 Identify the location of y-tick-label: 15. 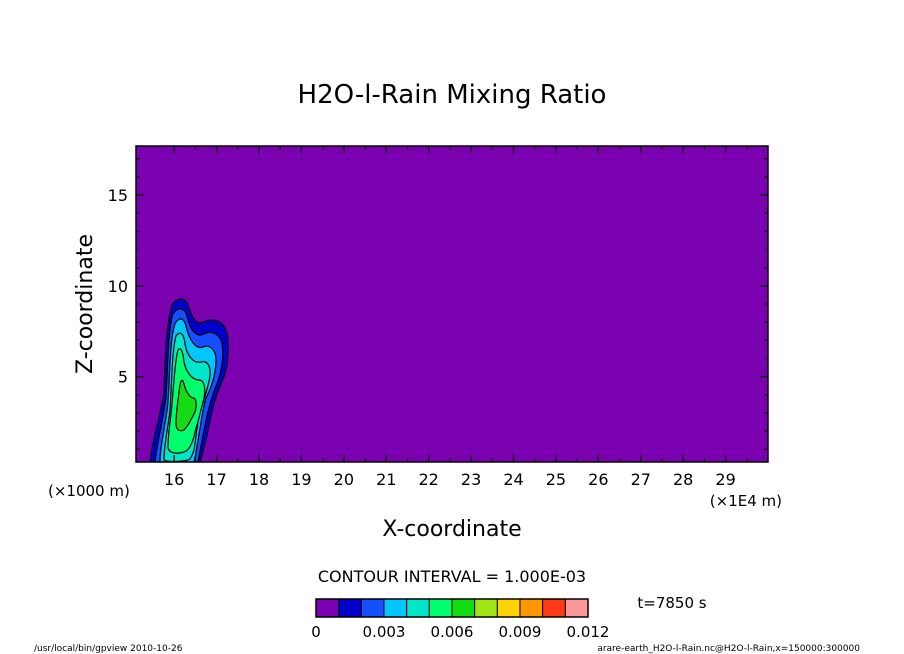
(118, 195).